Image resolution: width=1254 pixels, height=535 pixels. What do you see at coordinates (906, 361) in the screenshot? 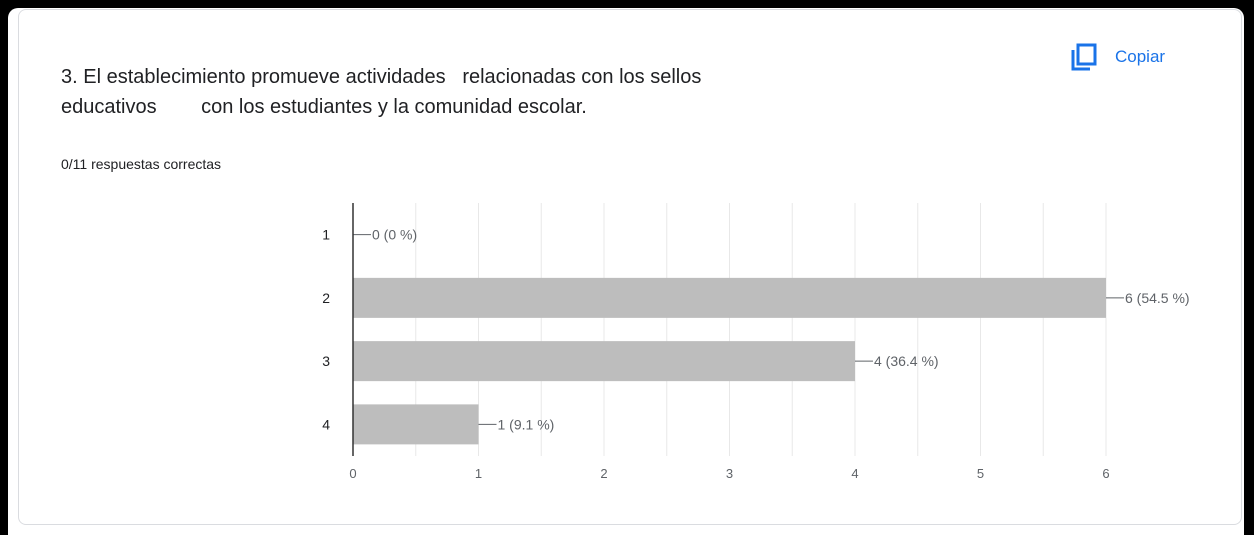
I see `data-label: 4 (36.4 %)` at bounding box center [906, 361].